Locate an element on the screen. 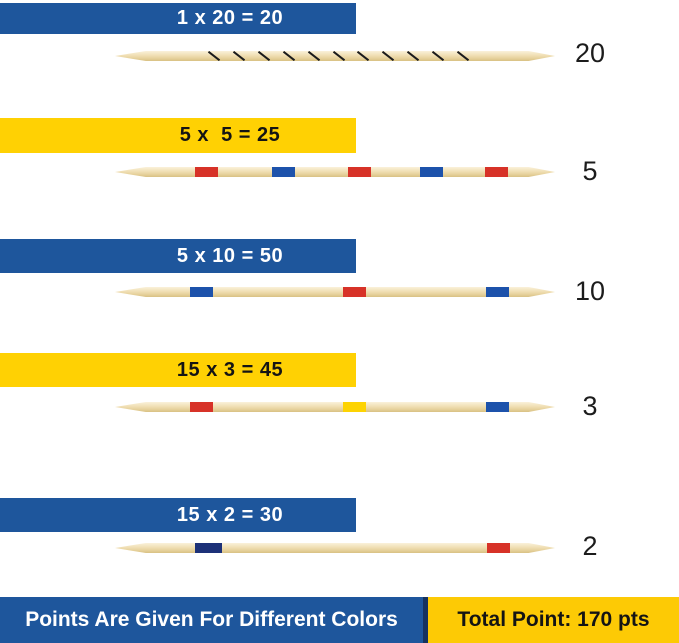  total-points-label: Total Point: 170 pts is located at coordinates (553, 619).